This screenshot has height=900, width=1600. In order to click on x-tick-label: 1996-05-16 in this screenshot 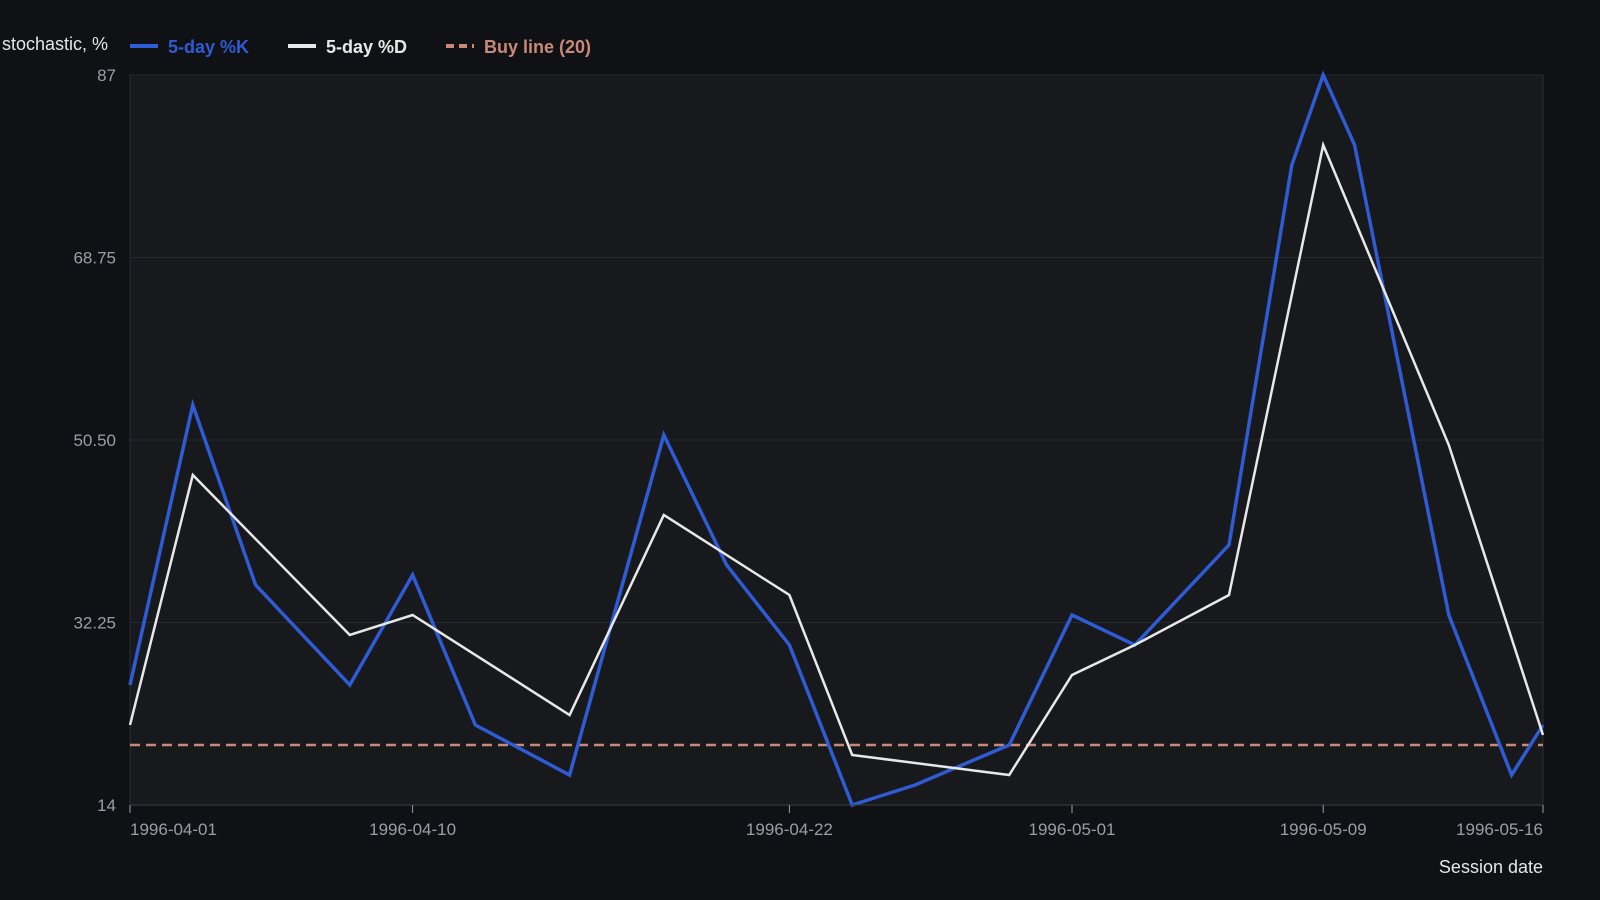, I will do `click(1499, 829)`.